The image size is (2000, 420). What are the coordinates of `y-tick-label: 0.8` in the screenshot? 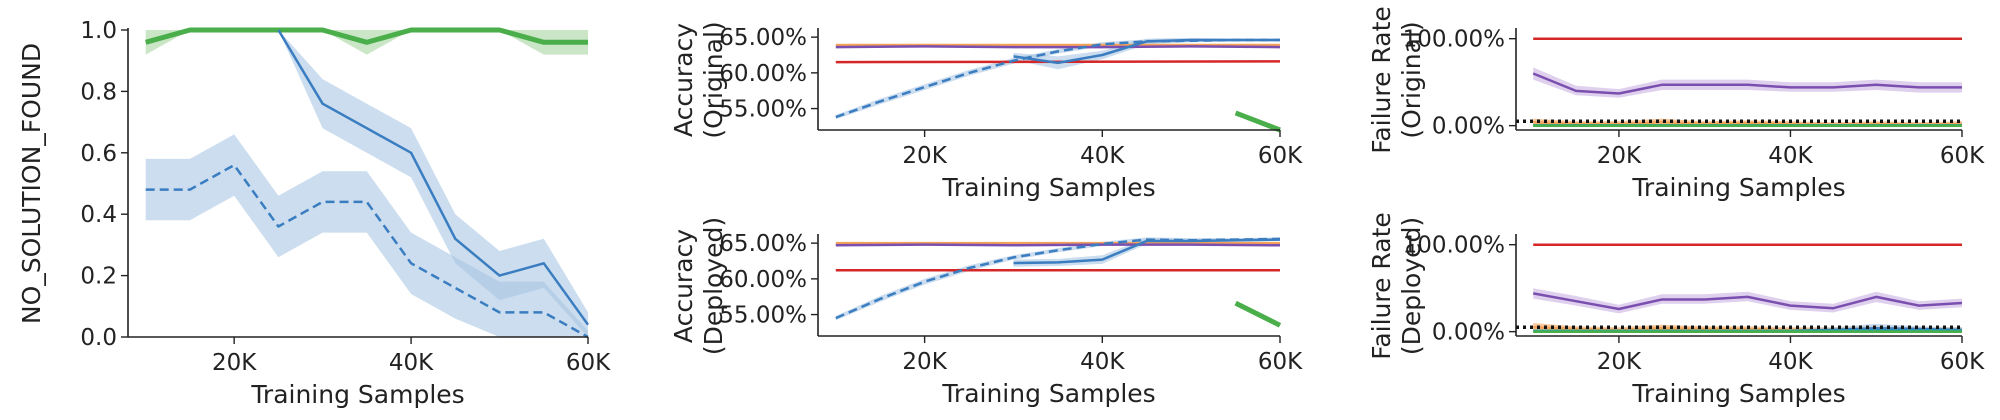 It's located at (98, 92).